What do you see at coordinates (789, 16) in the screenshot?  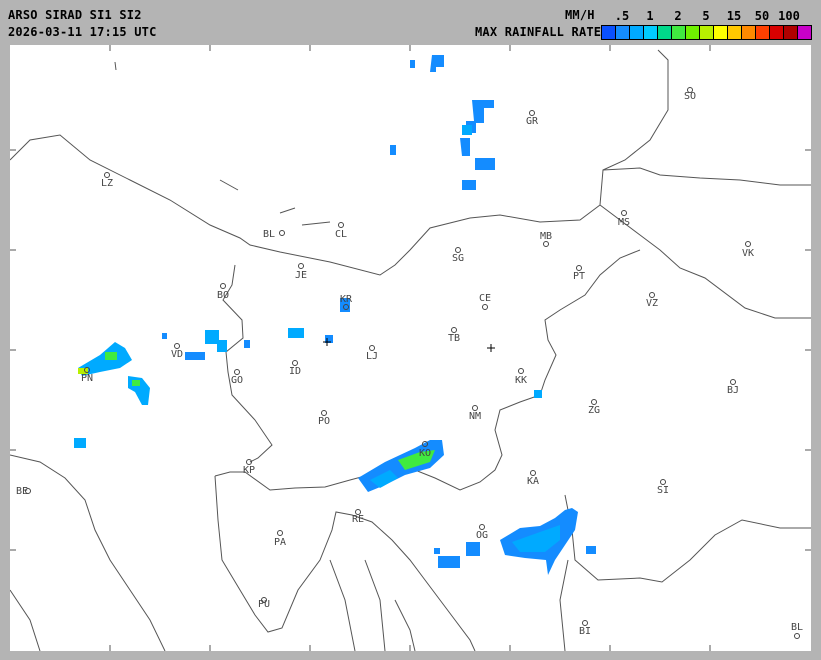 I see `legend-tick: 100` at bounding box center [789, 16].